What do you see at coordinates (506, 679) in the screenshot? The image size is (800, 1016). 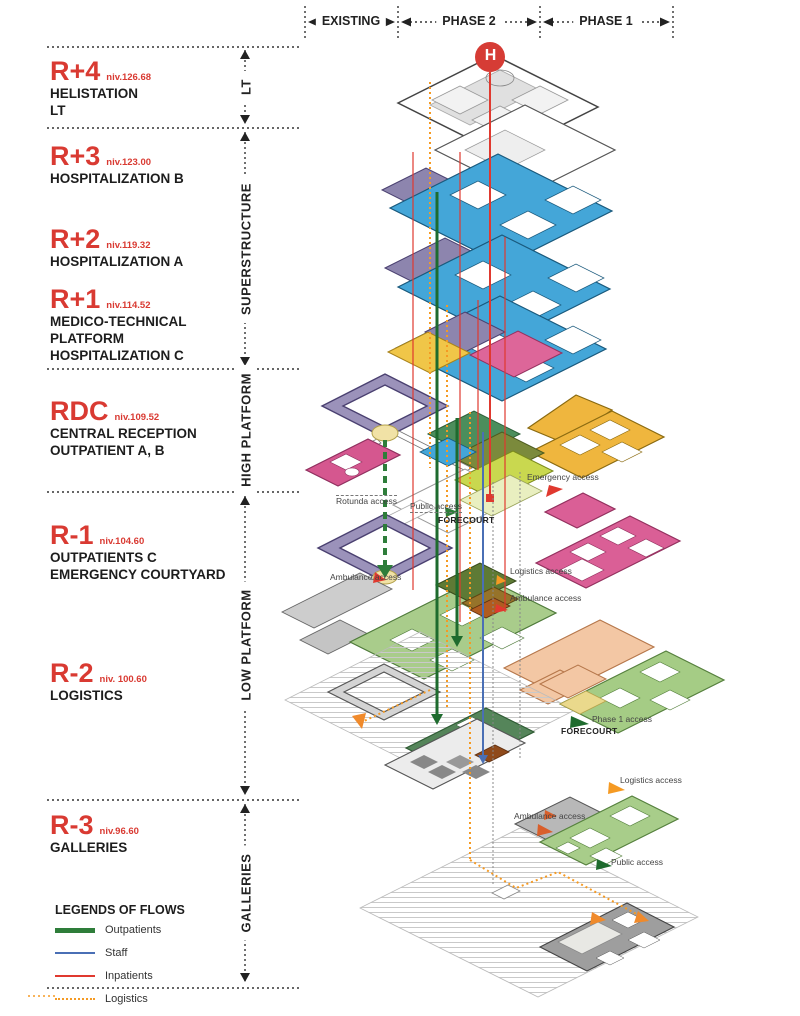 I see `guide-dotted-lines` at bounding box center [506, 679].